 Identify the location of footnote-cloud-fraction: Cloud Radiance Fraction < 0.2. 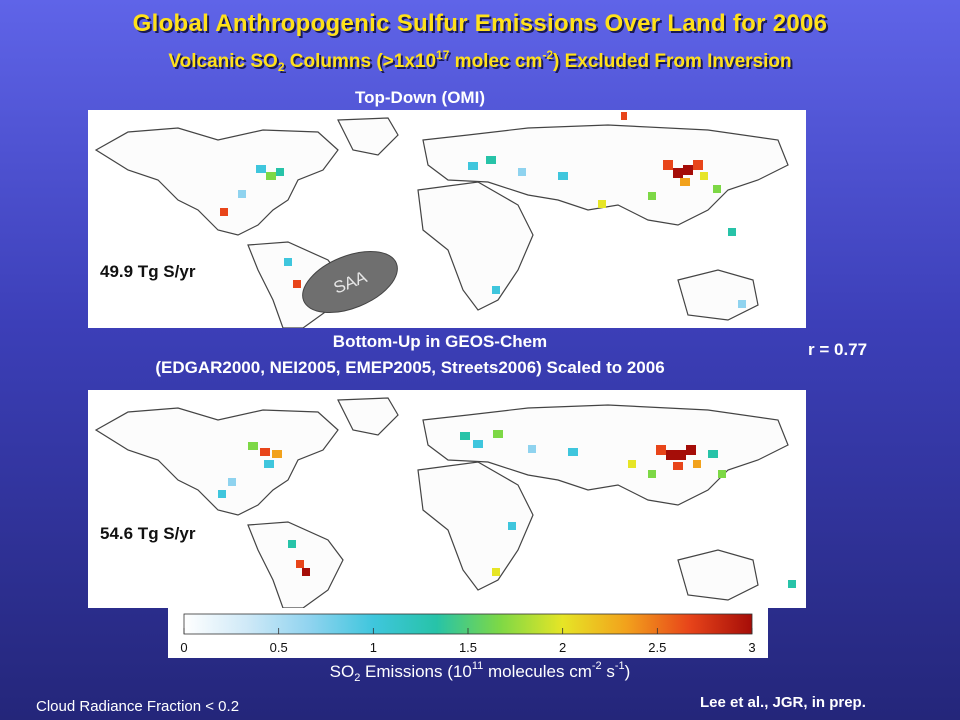
(138, 706).